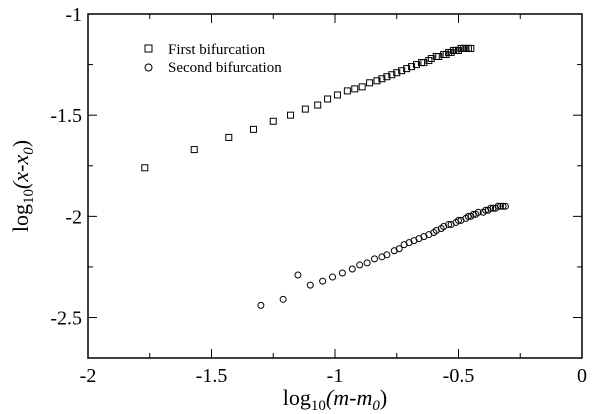  What do you see at coordinates (213, 59) in the screenshot?
I see `legend: First bifurcation Second bifurcation` at bounding box center [213, 59].